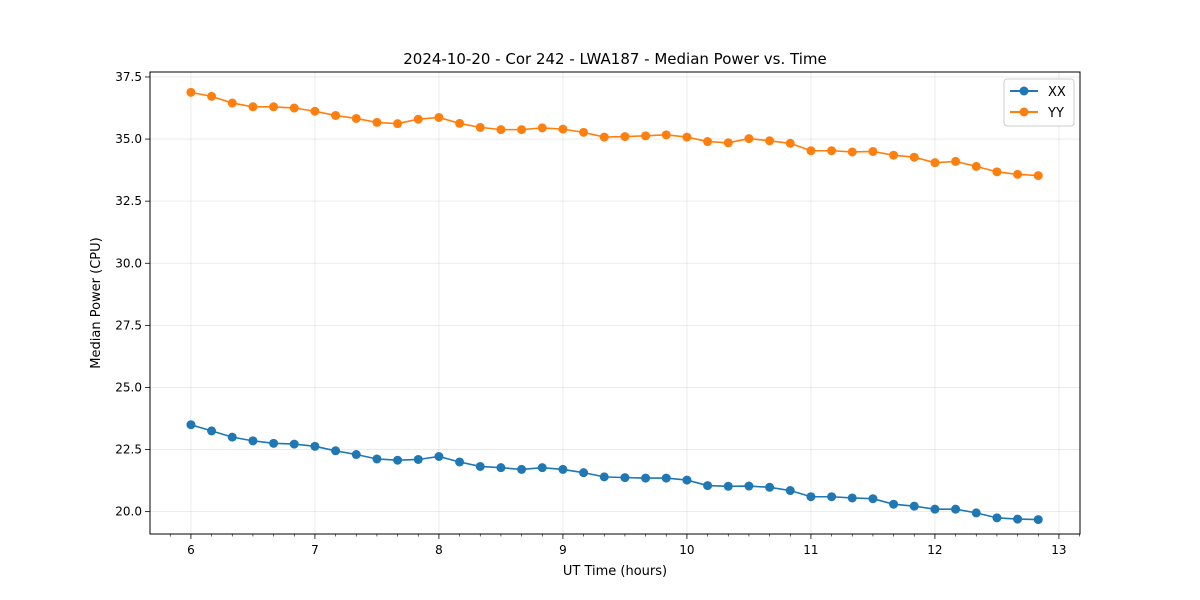  What do you see at coordinates (810, 550) in the screenshot?
I see `x-tick-label: 11` at bounding box center [810, 550].